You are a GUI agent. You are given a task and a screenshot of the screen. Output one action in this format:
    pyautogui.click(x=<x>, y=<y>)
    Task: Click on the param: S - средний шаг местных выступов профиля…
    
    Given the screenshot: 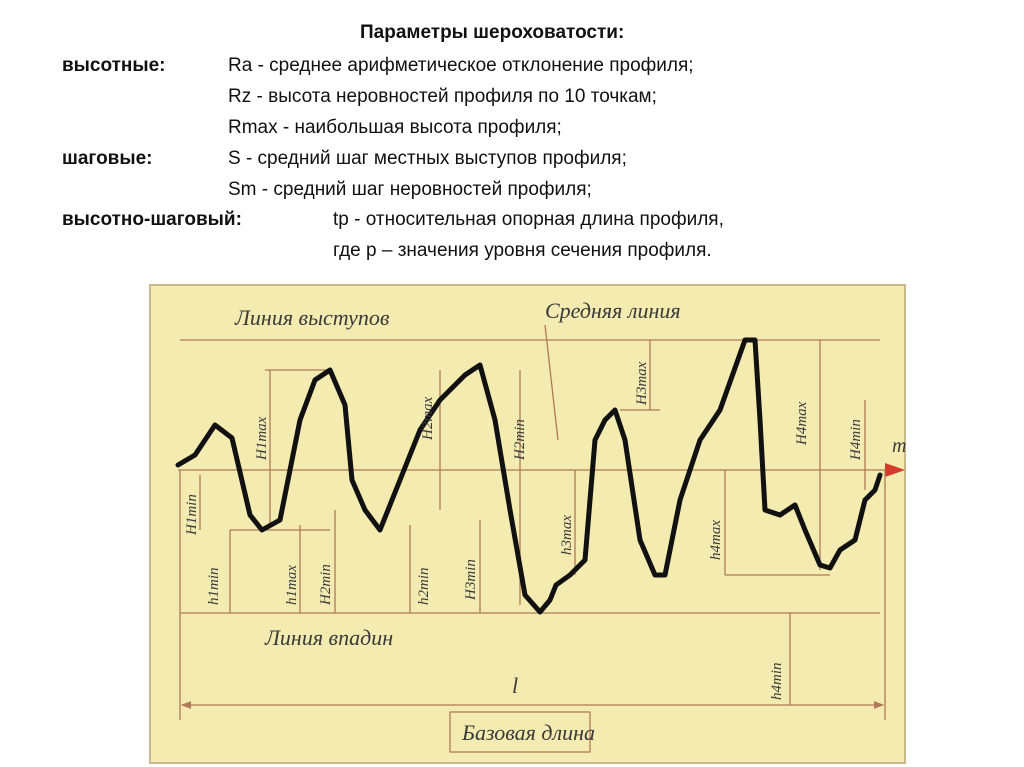 What is the action you would take?
    pyautogui.click(x=427, y=158)
    